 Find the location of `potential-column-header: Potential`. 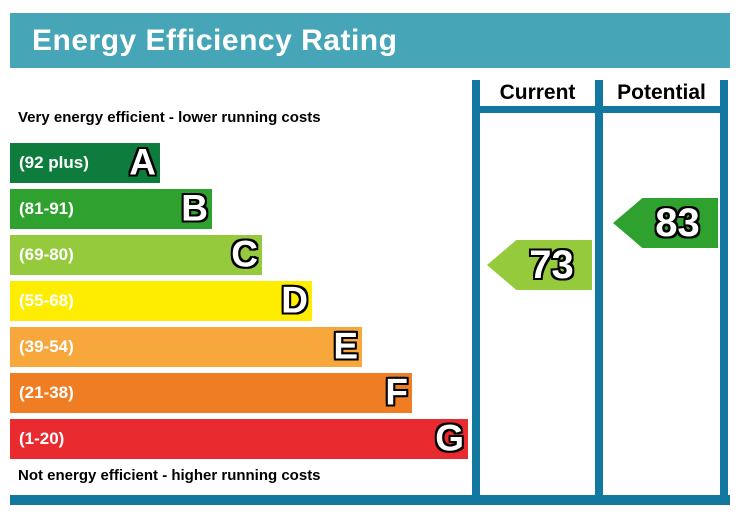

potential-column-header: Potential is located at coordinates (661, 92).